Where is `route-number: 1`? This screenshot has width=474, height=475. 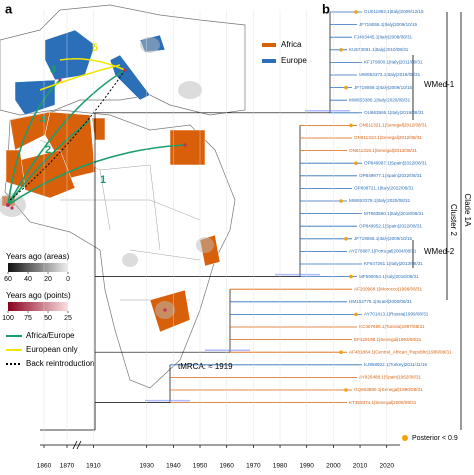
route-number: 1 is located at coordinates (103, 180).